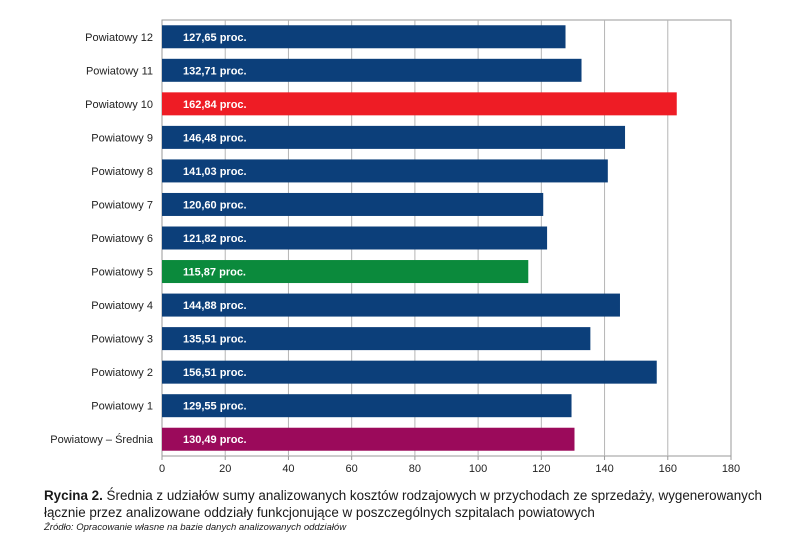  What do you see at coordinates (215, 373) in the screenshot?
I see `bar-value-label: 156,51 proc.` at bounding box center [215, 373].